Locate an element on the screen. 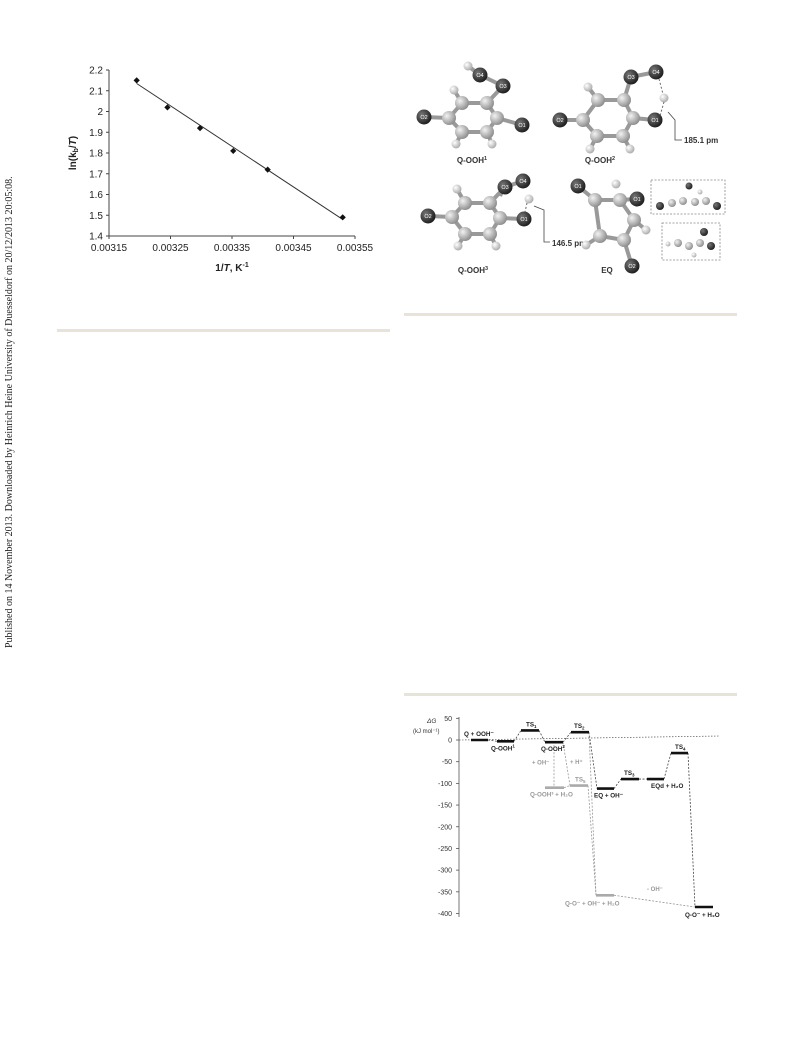 The image size is (793, 1039). x-tick-label: 0.00325 is located at coordinates (170, 248).